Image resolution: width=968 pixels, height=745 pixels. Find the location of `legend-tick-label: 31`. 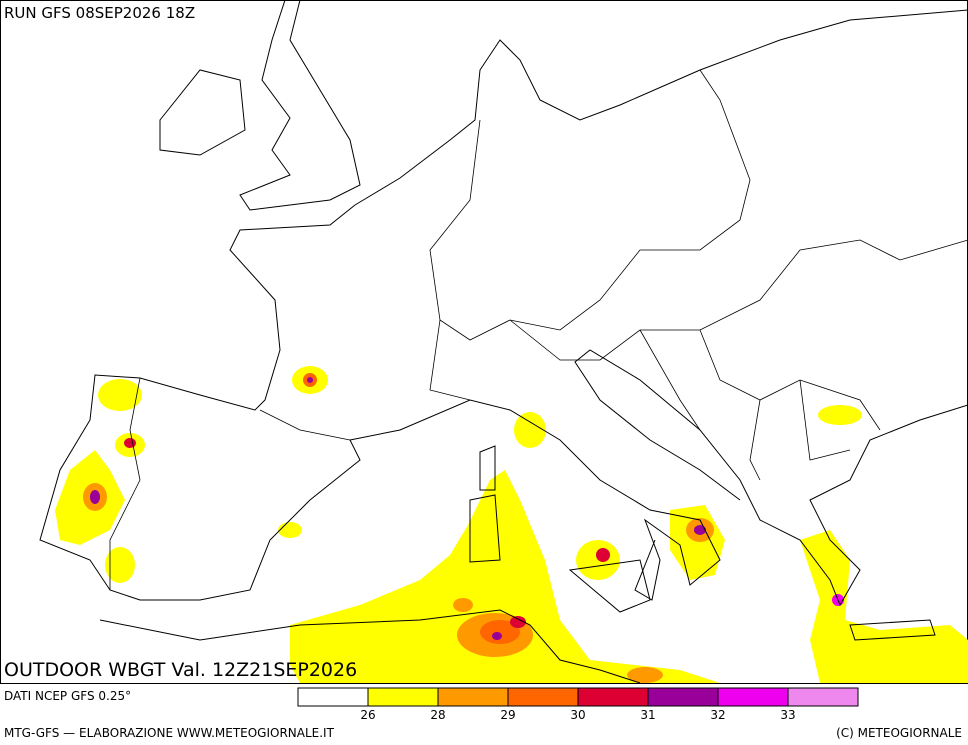

legend-tick-label: 31 is located at coordinates (647, 715).